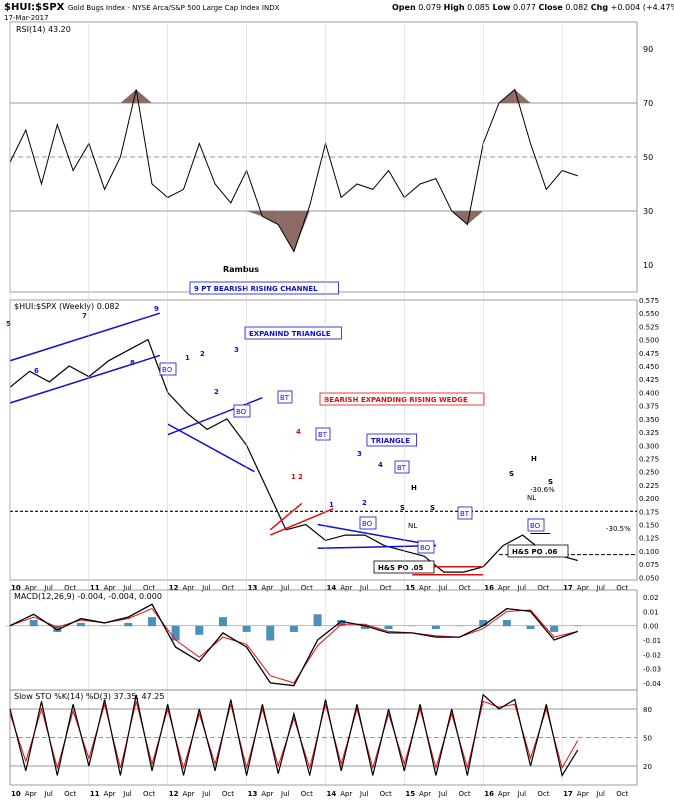 The image size is (674, 800). Describe the element at coordinates (95, 794) in the screenshot. I see `x-tick-label: 11` at that location.